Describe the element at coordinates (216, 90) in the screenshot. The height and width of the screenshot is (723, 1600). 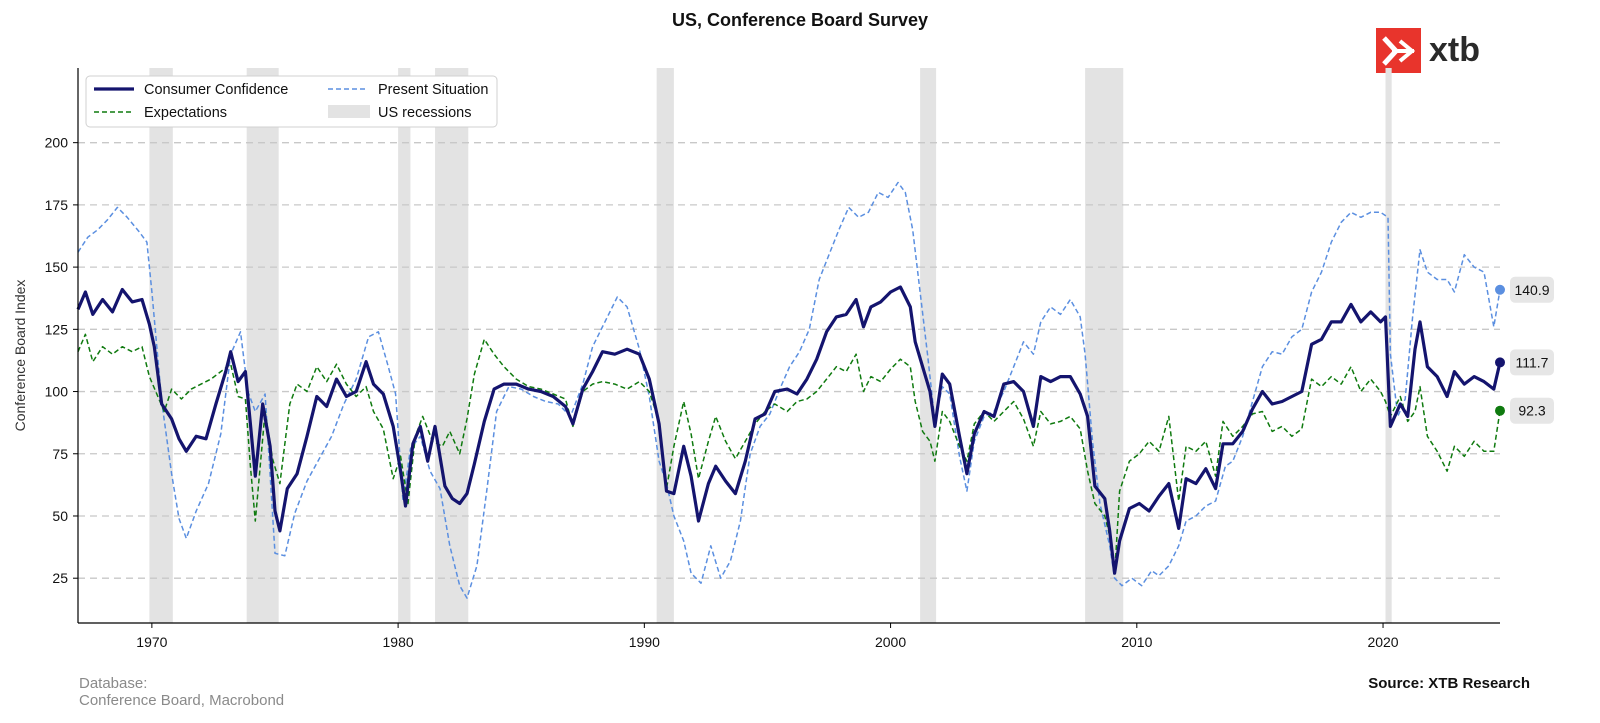
I see `legend-label: Consumer Confidence` at that location.